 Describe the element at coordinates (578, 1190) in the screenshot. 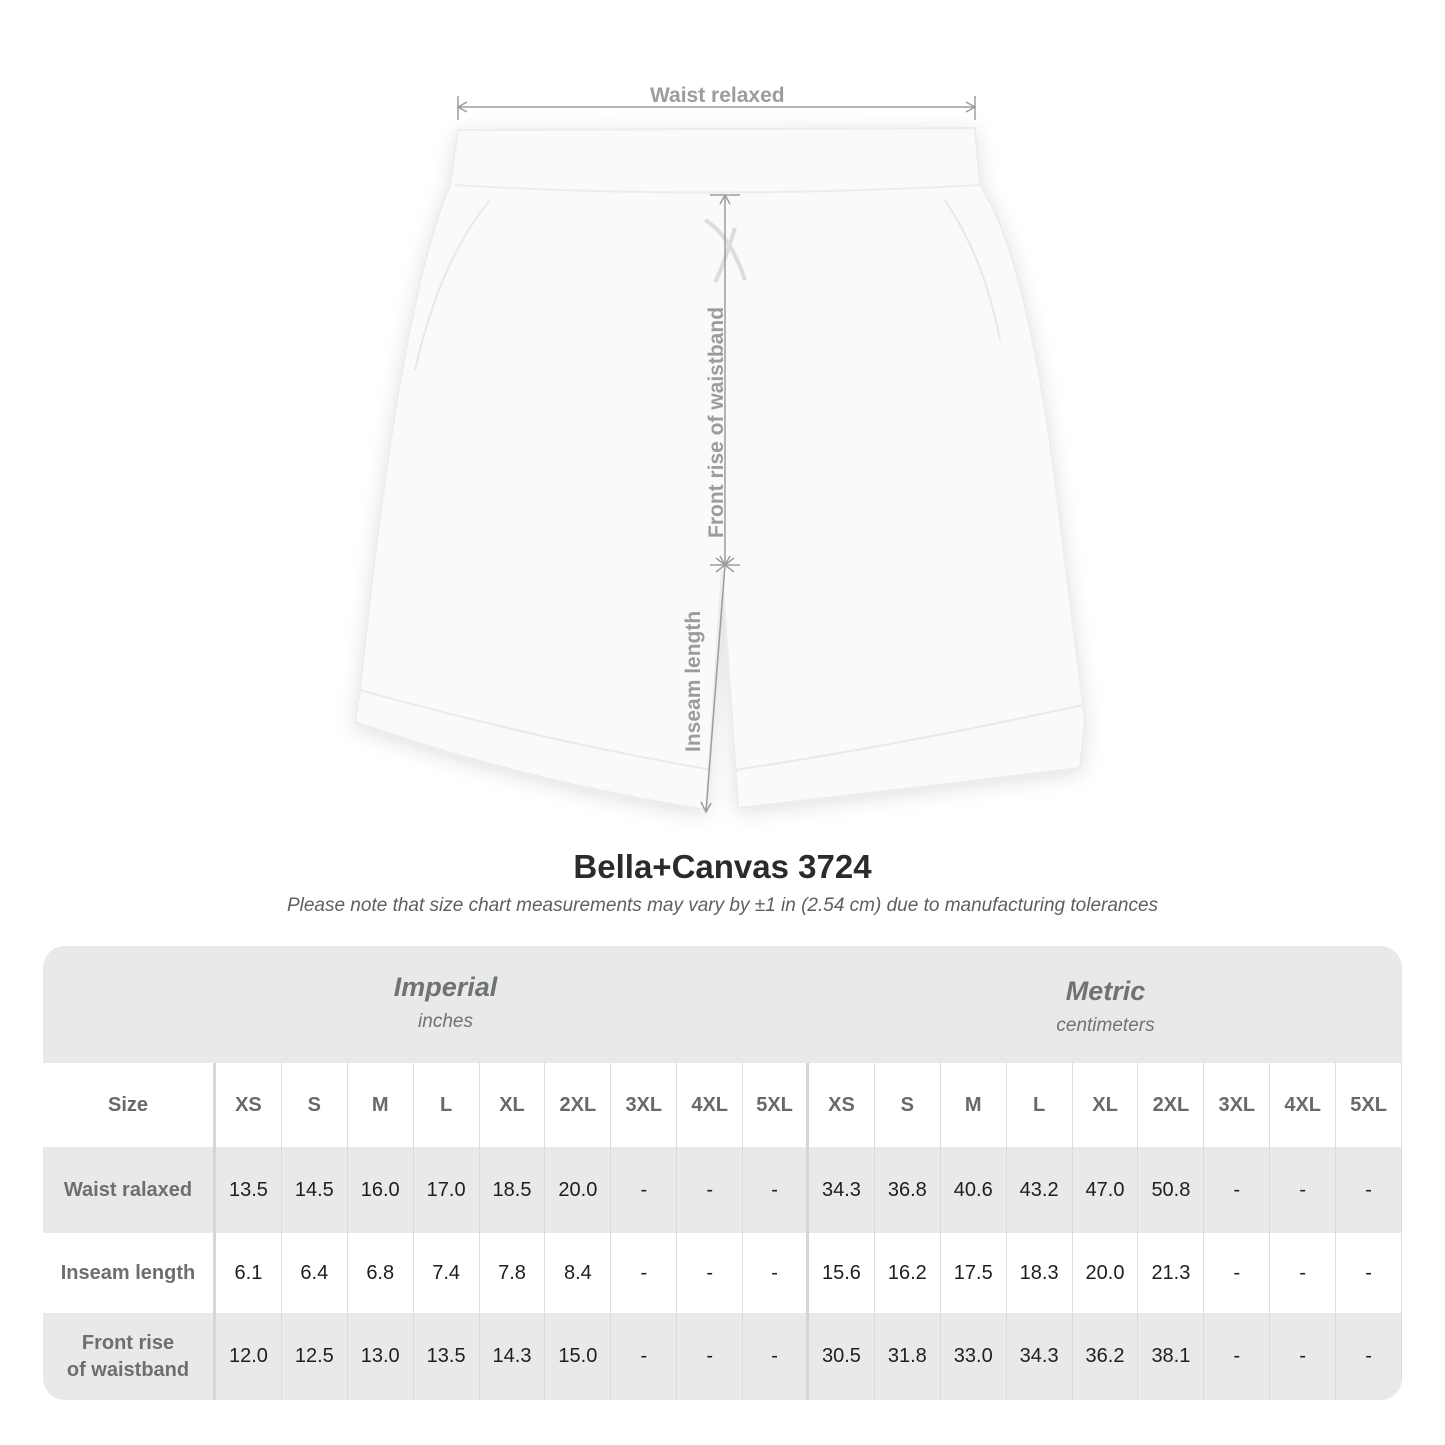

I see `imperial-value-cell: 20.0` at that location.